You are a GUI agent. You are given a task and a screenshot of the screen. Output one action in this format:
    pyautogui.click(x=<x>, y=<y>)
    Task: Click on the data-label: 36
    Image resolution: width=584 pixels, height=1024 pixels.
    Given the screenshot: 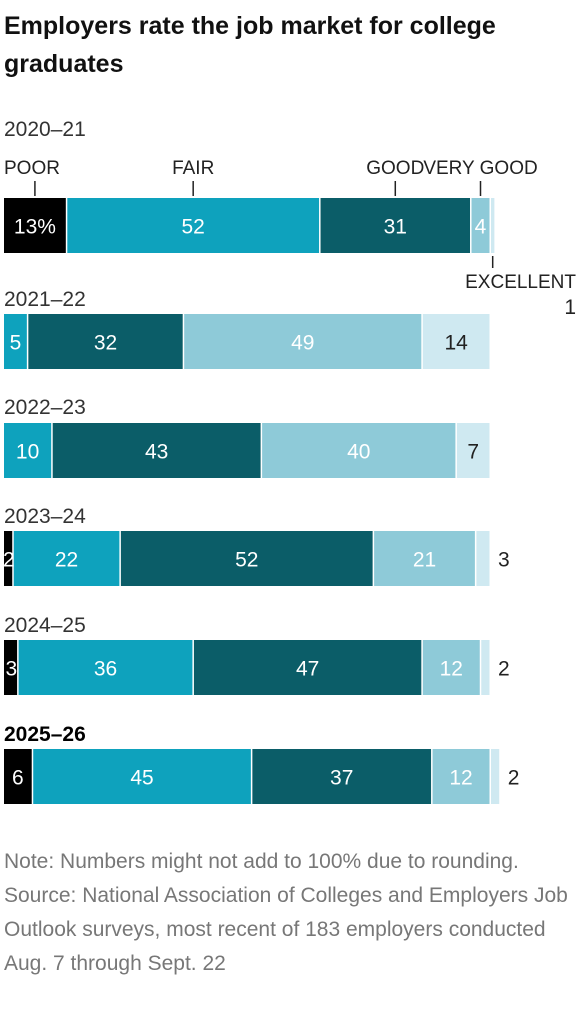 What is the action you would take?
    pyautogui.click(x=105, y=669)
    